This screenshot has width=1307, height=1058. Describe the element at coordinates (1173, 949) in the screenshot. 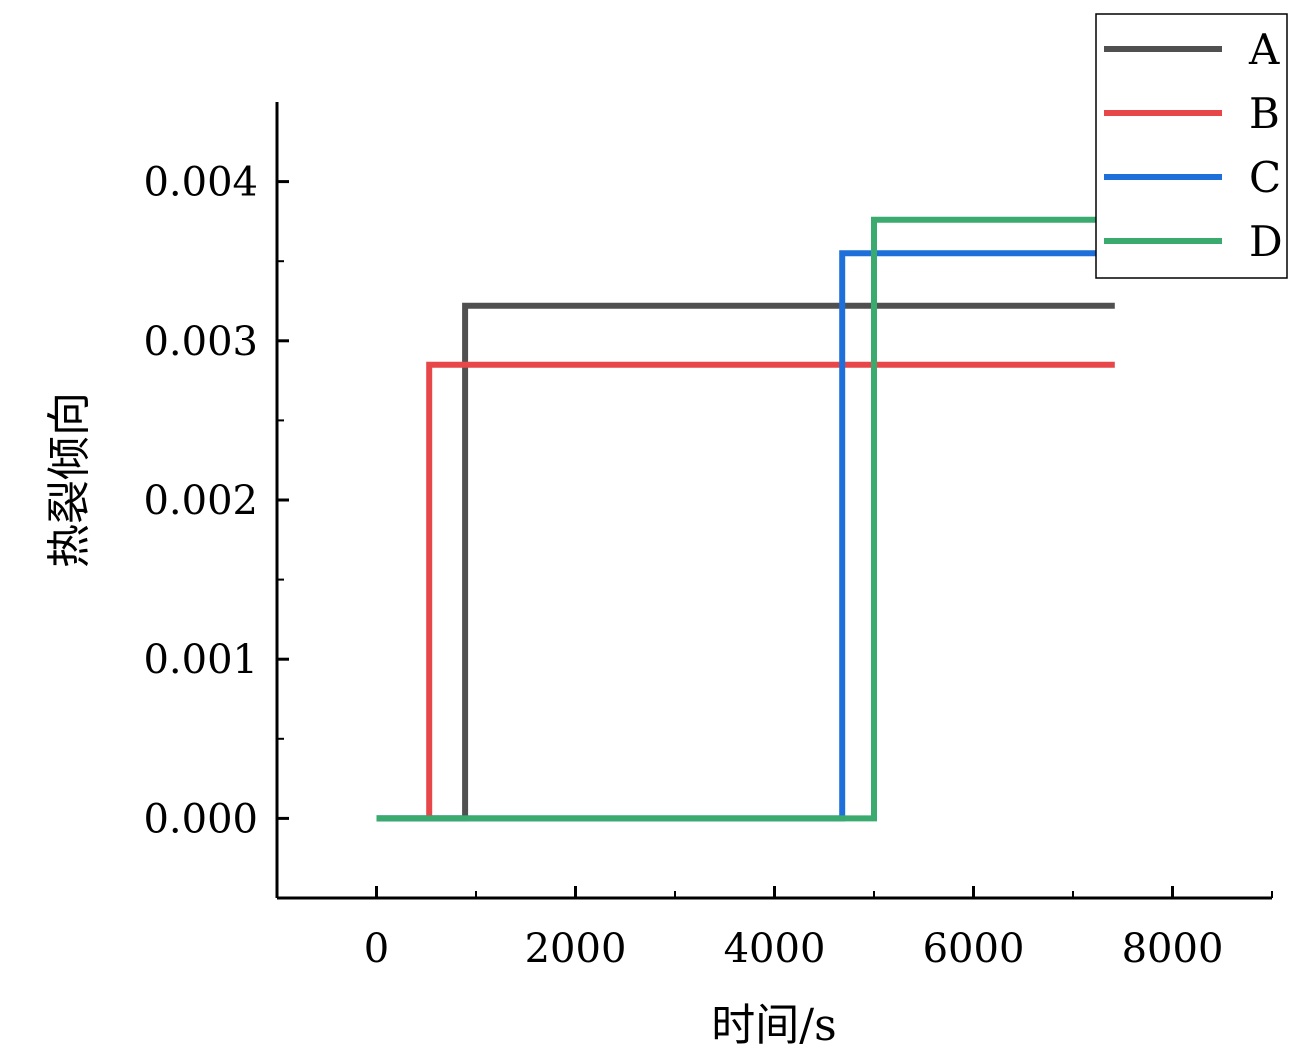

I see `x-tick-label: 8000` at that location.